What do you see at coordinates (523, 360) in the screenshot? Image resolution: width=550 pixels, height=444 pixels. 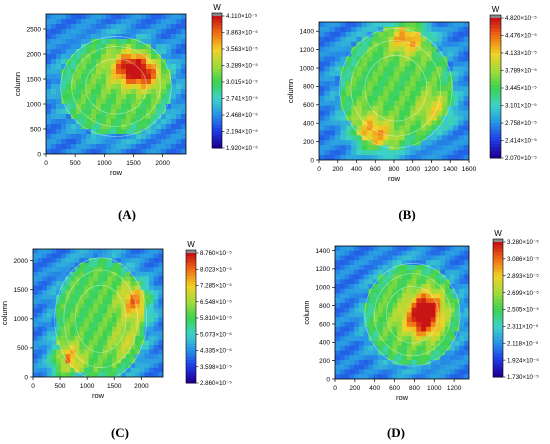 I see `colorbar-label: 1.924×10⁻⁵` at bounding box center [523, 360].